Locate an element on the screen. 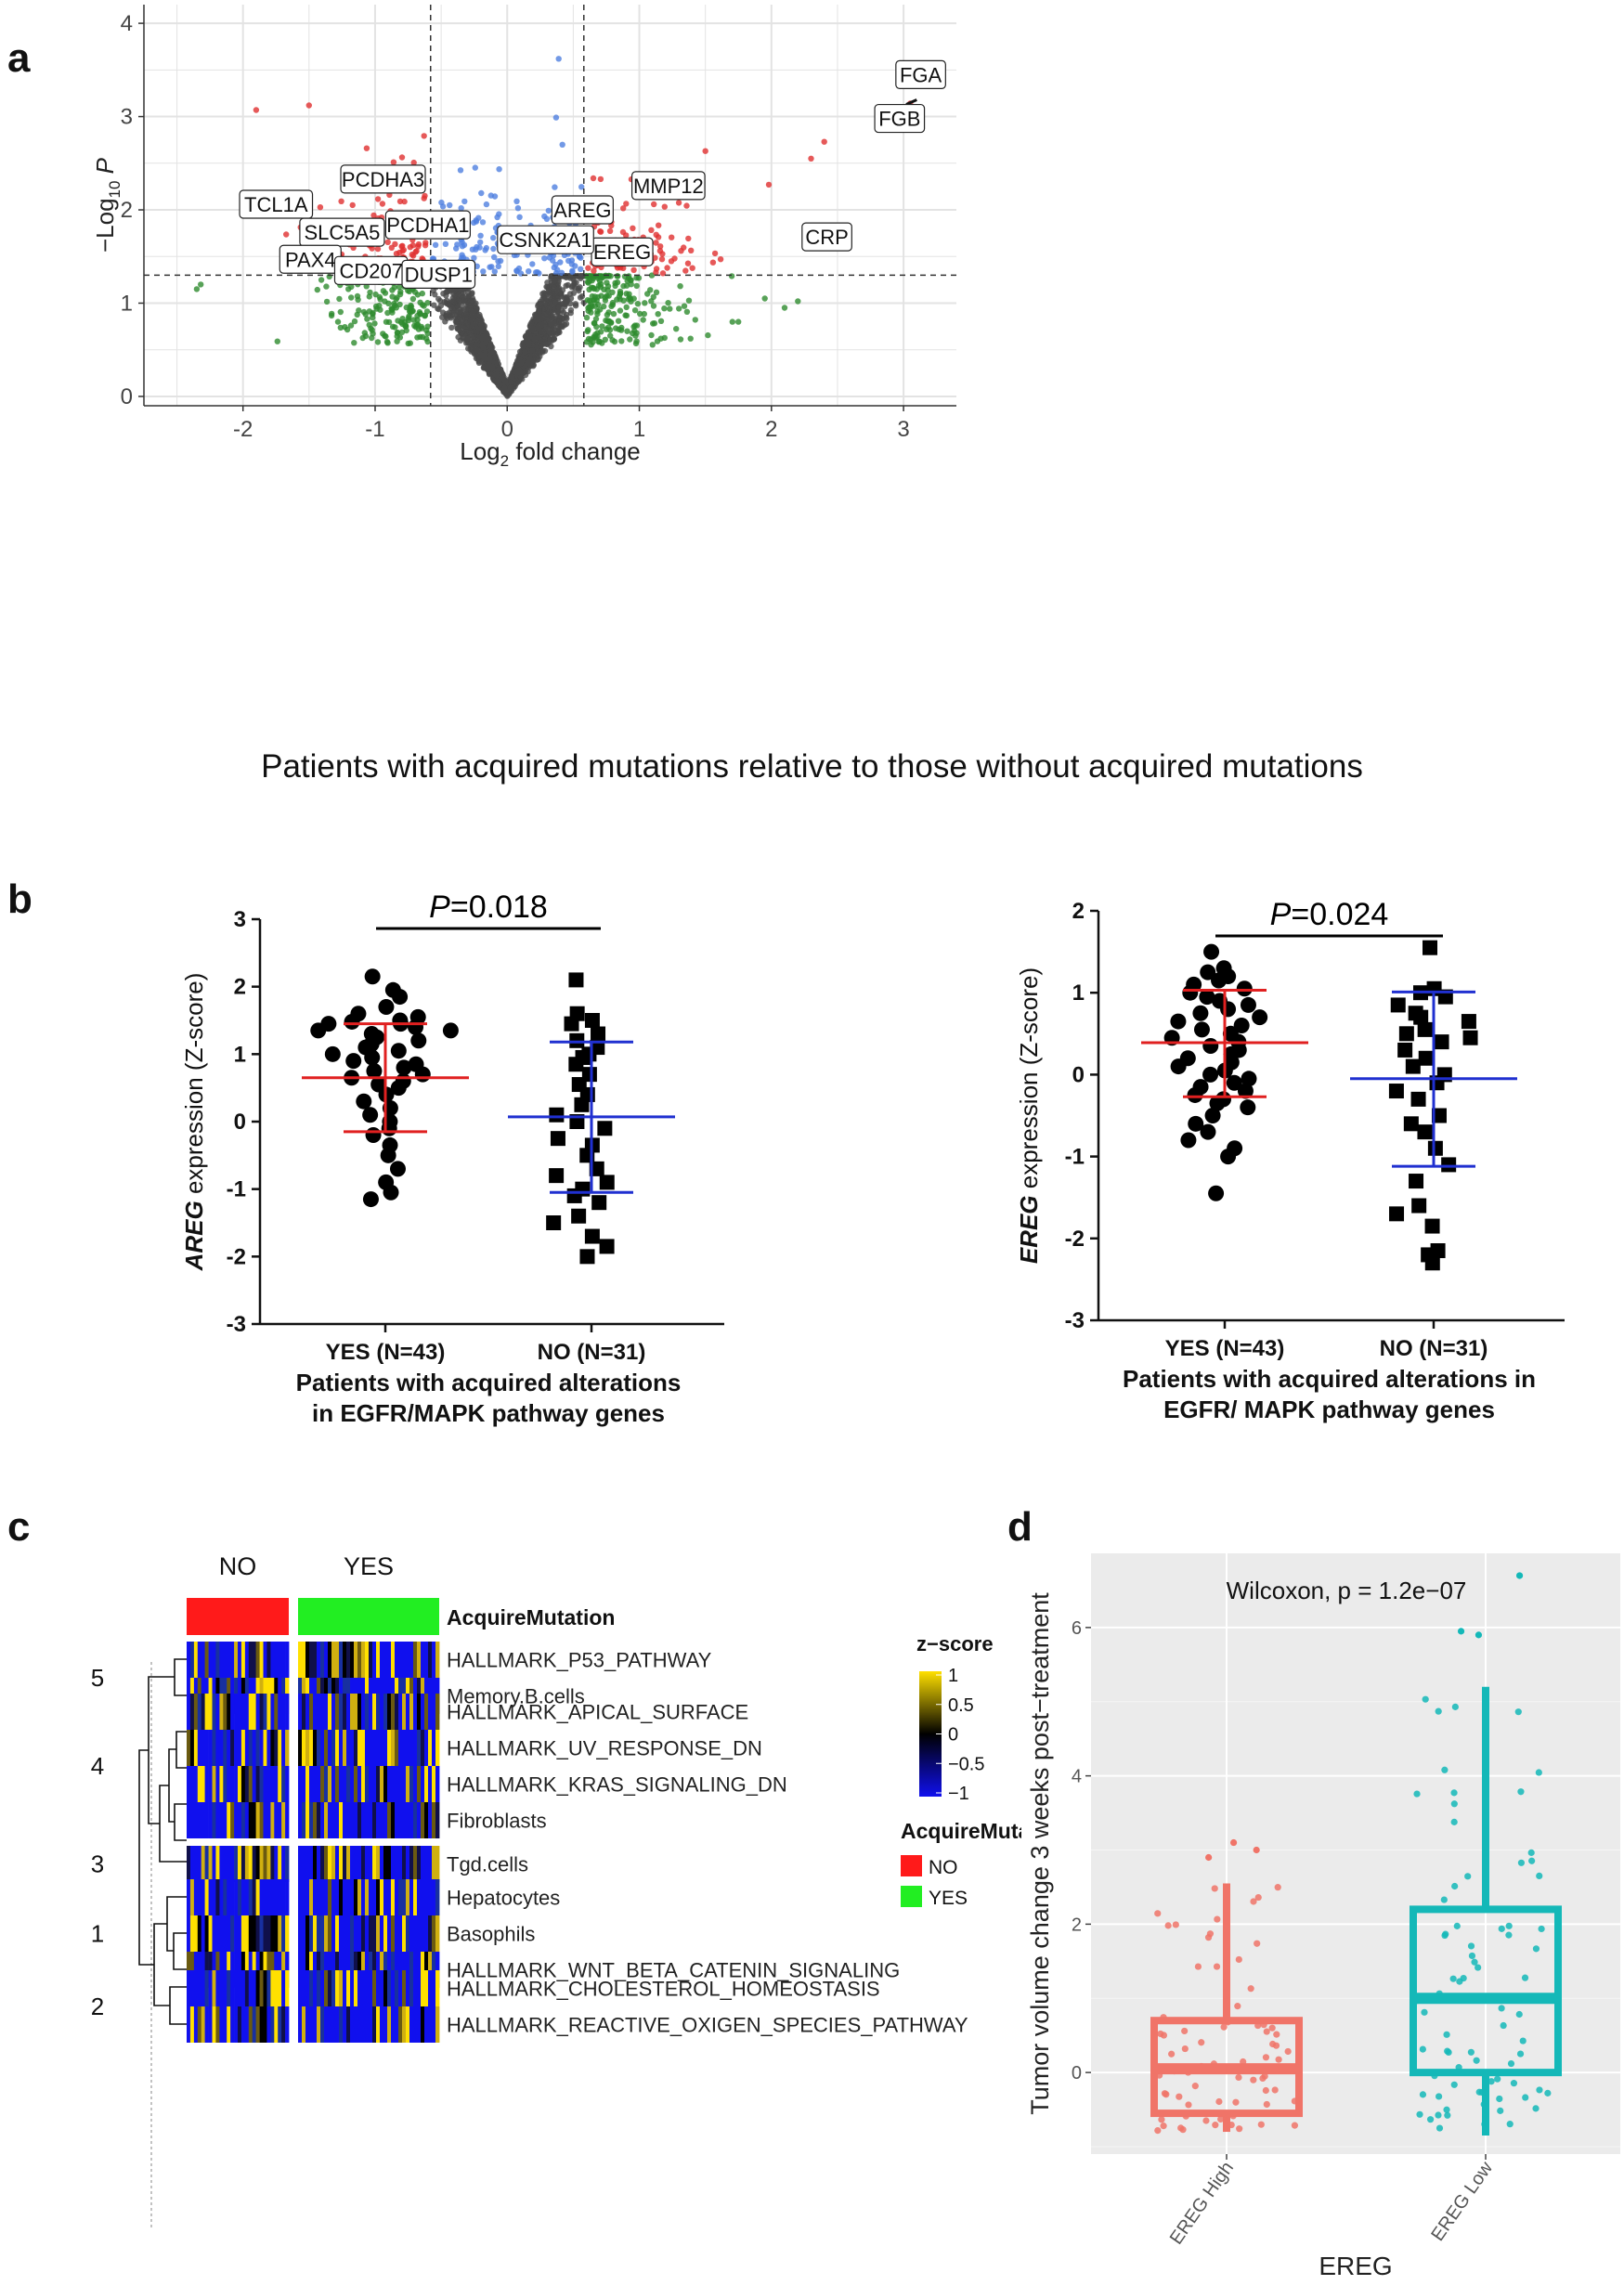  dot-x-axis-title: in EGFR/MAPK pathway genes is located at coordinates (489, 1413).